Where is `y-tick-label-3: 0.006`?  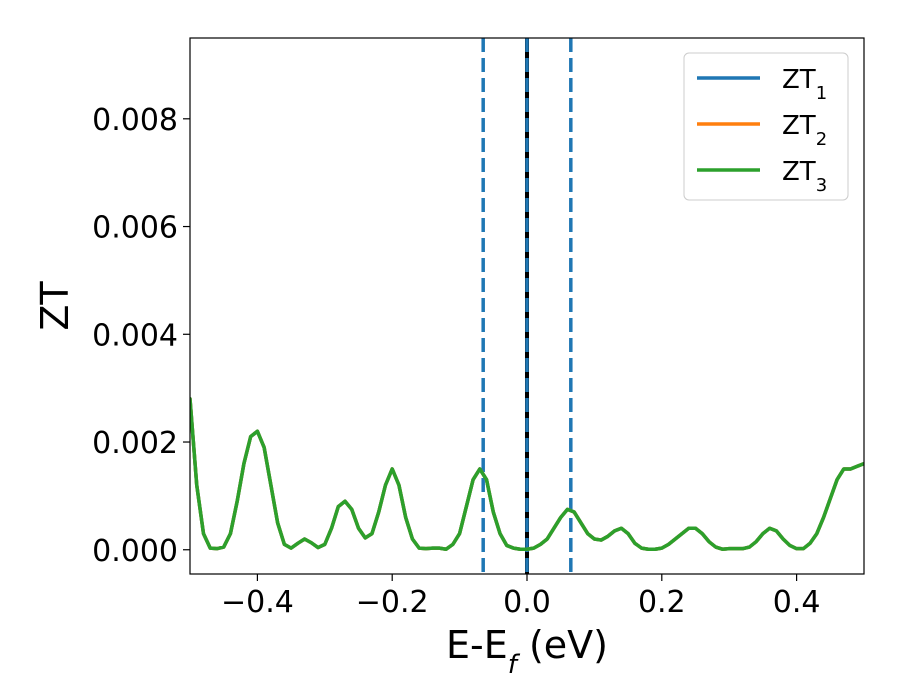
y-tick-label-3: 0.006 is located at coordinates (135, 228).